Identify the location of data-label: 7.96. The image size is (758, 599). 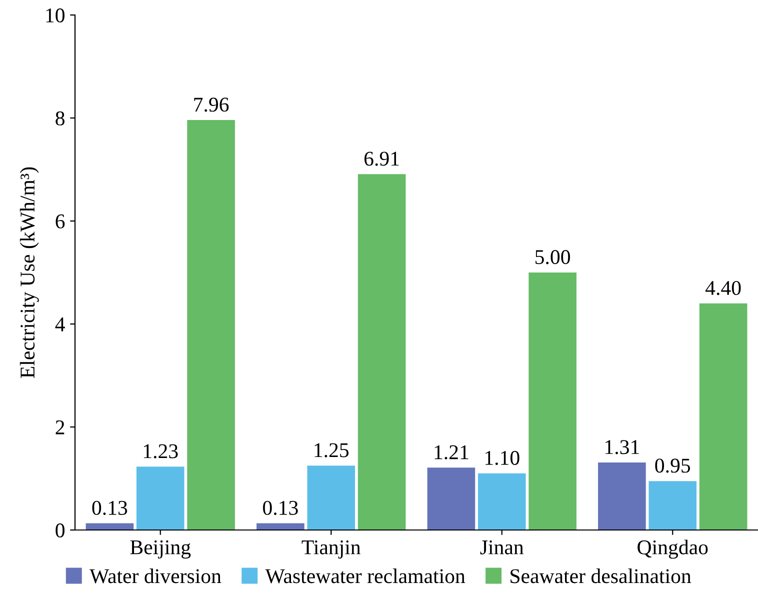
(211, 105).